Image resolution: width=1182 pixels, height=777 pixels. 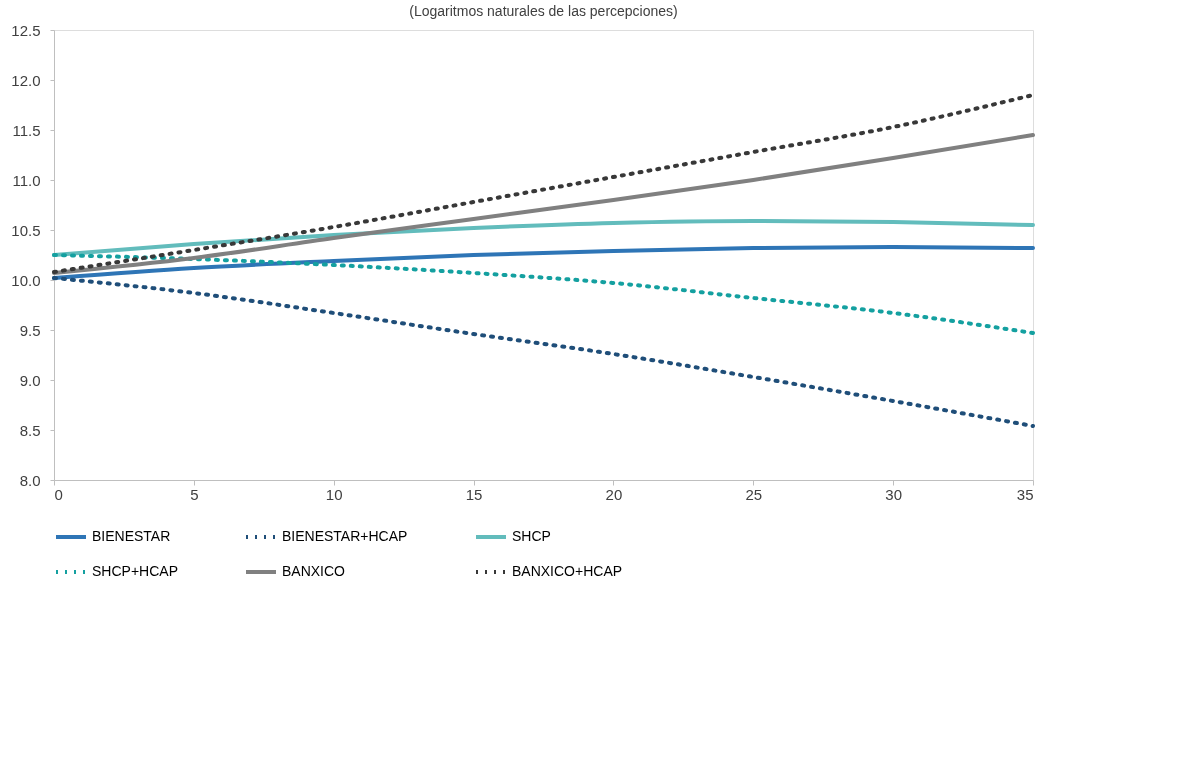 What do you see at coordinates (131, 536) in the screenshot?
I see `legend-label: BIENESTAR` at bounding box center [131, 536].